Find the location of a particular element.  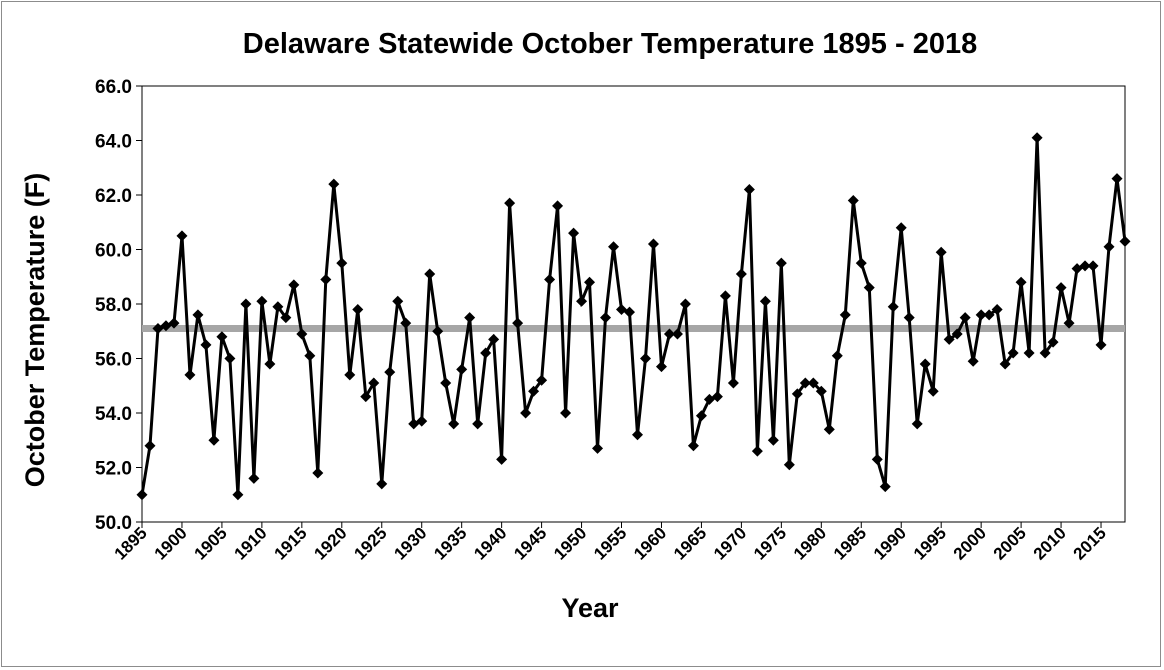

data-point-1907 is located at coordinates (238, 495).